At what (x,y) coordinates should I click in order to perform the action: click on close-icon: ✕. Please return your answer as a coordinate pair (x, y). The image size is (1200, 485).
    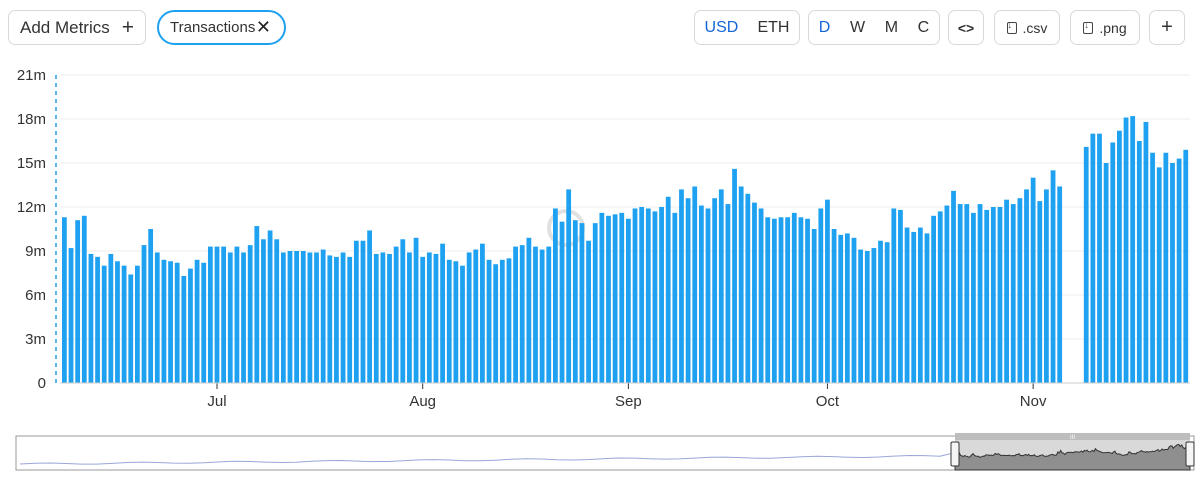
    Looking at the image, I should click on (263, 27).